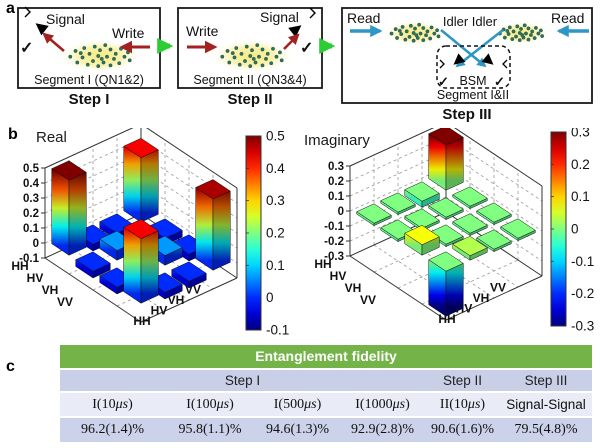 Image resolution: width=600 pixels, height=448 pixels. What do you see at coordinates (210, 404) in the screenshot?
I see `table-column-header: I(100μs)` at bounding box center [210, 404].